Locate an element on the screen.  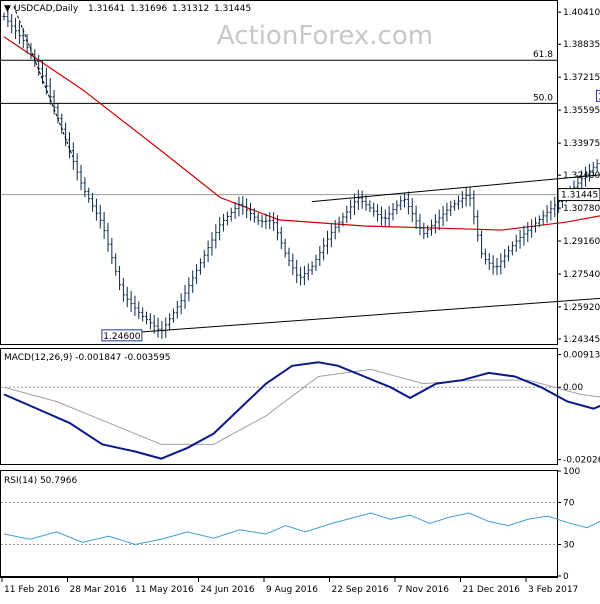
annotation-label: 1.24600 is located at coordinates (121, 337).